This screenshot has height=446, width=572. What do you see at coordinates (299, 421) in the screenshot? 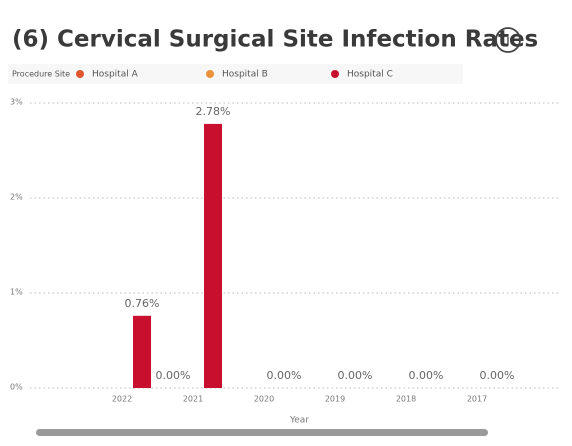
I see `x-axis-label: Year` at bounding box center [299, 421].